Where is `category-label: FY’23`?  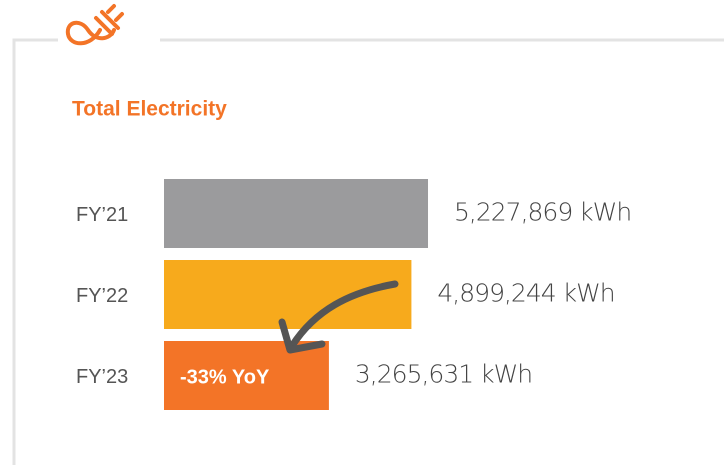 category-label: FY’23 is located at coordinates (102, 377).